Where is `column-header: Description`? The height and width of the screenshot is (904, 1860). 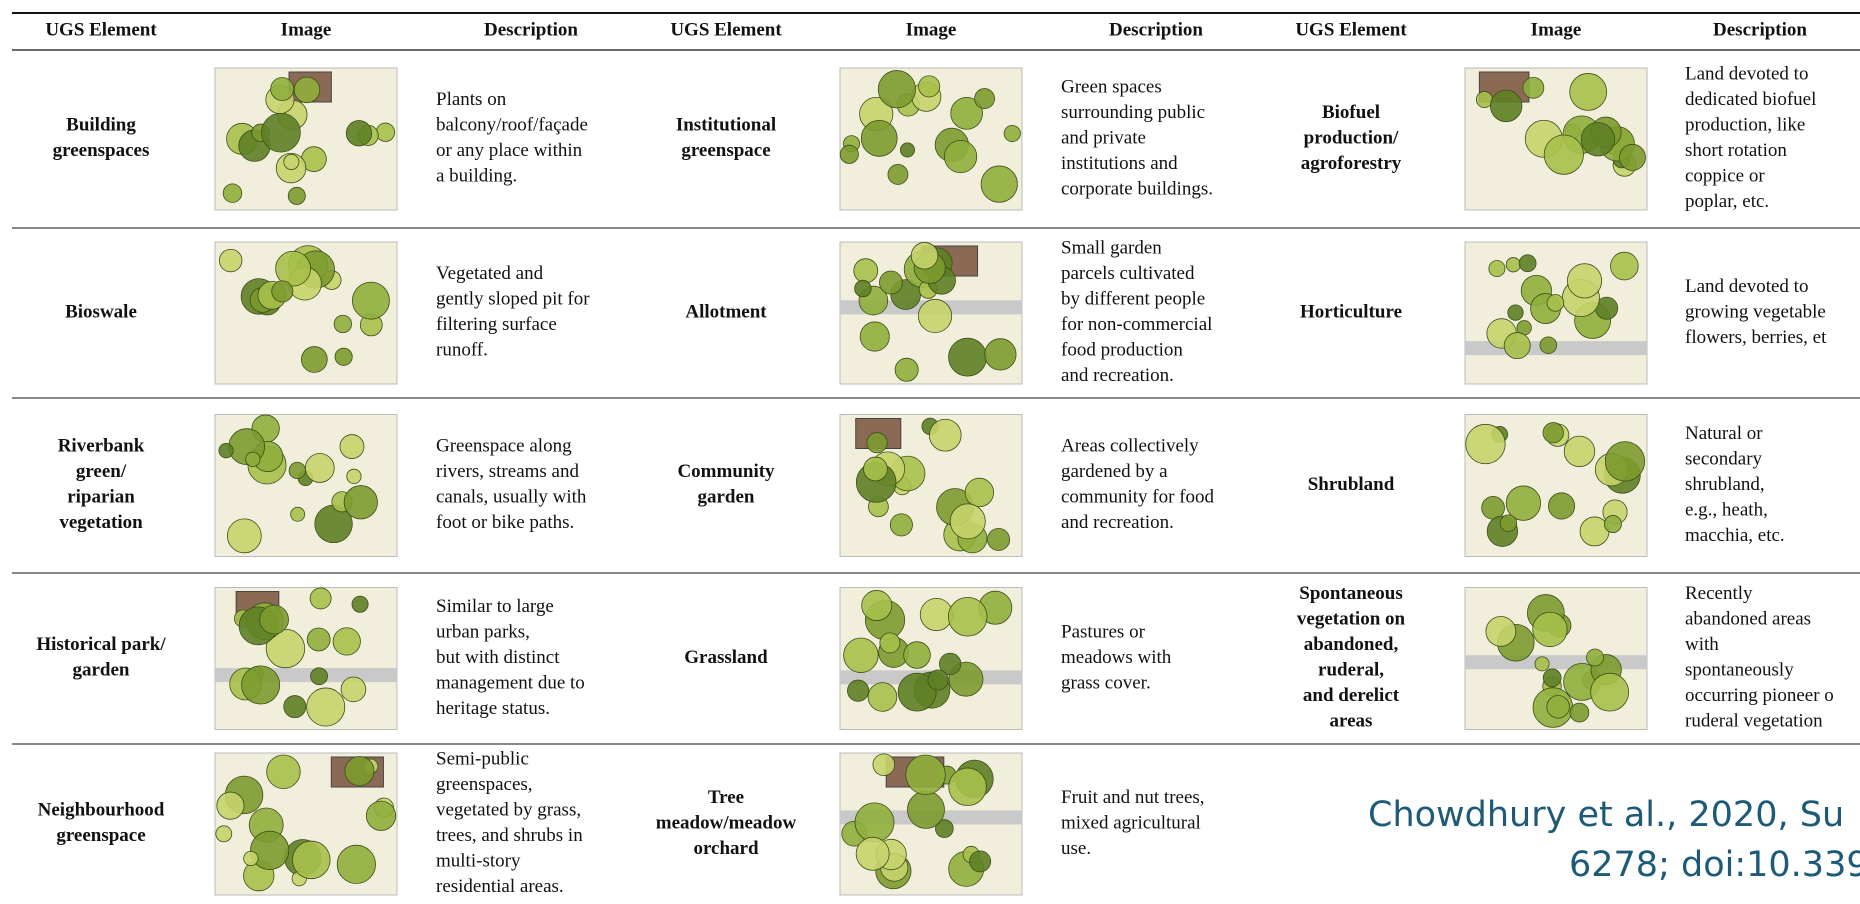 column-header: Description is located at coordinates (531, 29).